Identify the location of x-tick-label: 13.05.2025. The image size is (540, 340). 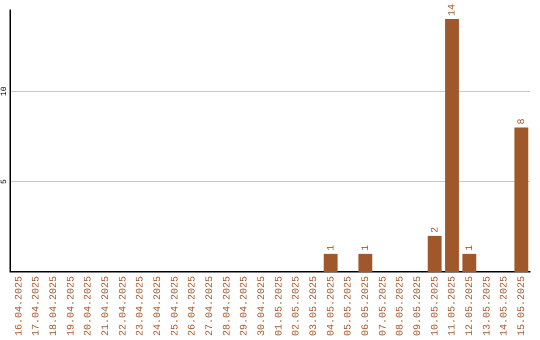
(488, 306).